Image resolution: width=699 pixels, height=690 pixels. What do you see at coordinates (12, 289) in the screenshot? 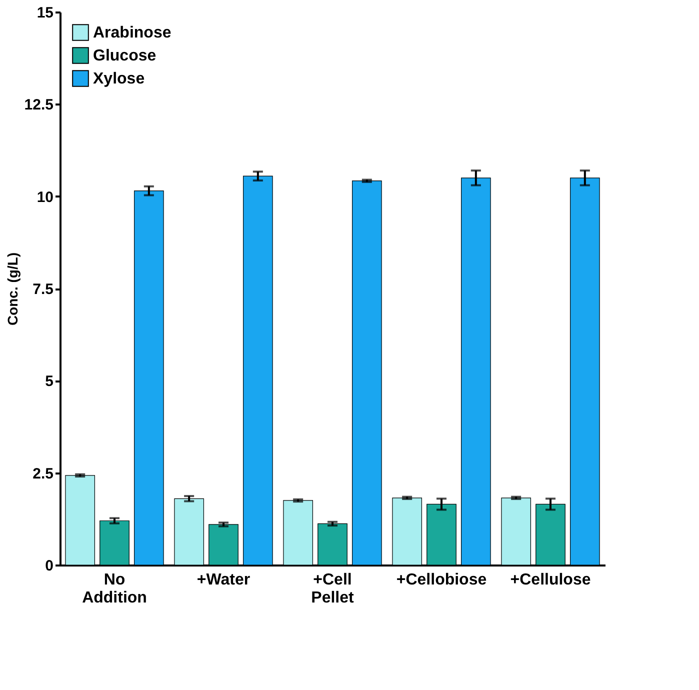
I see `y-axis-title: Conc. (g/L)` at bounding box center [12, 289].